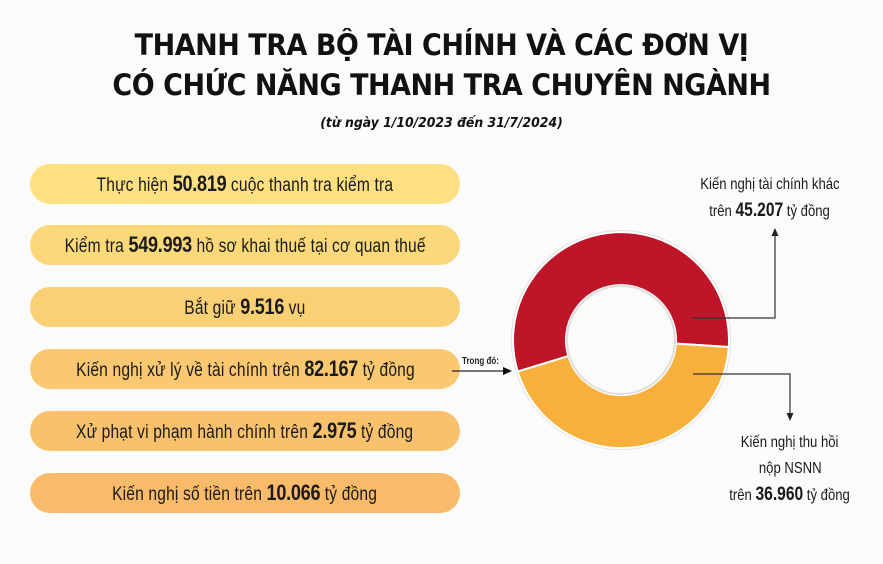 The image size is (883, 564). Describe the element at coordinates (743, 397) in the screenshot. I see `callout-line-recovery` at that location.